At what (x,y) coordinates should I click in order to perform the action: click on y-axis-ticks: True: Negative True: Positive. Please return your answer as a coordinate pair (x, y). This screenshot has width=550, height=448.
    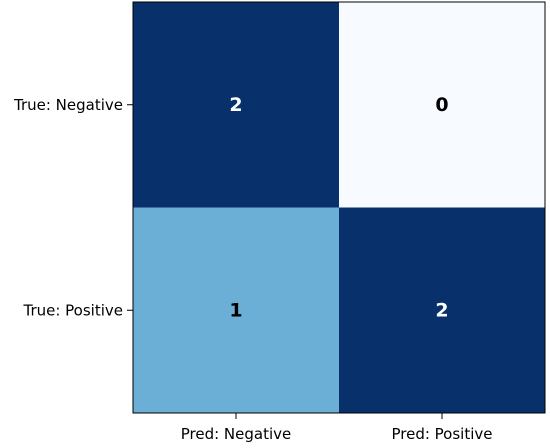
    Looking at the image, I should click on (73, 207).